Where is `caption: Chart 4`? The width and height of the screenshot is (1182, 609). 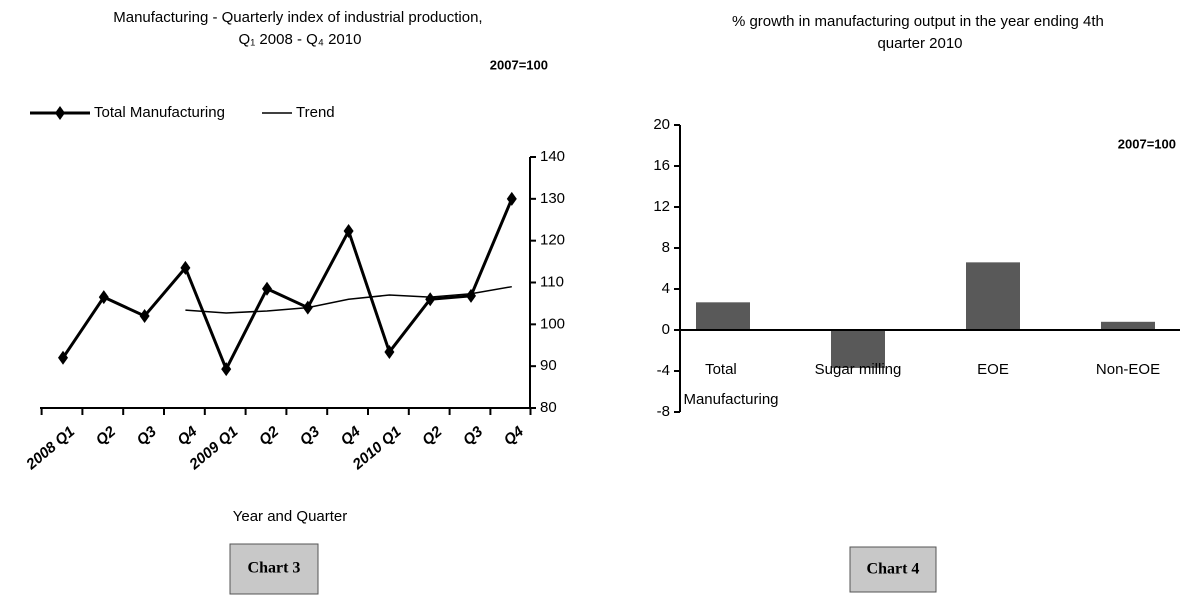
caption: Chart 4 is located at coordinates (893, 569).